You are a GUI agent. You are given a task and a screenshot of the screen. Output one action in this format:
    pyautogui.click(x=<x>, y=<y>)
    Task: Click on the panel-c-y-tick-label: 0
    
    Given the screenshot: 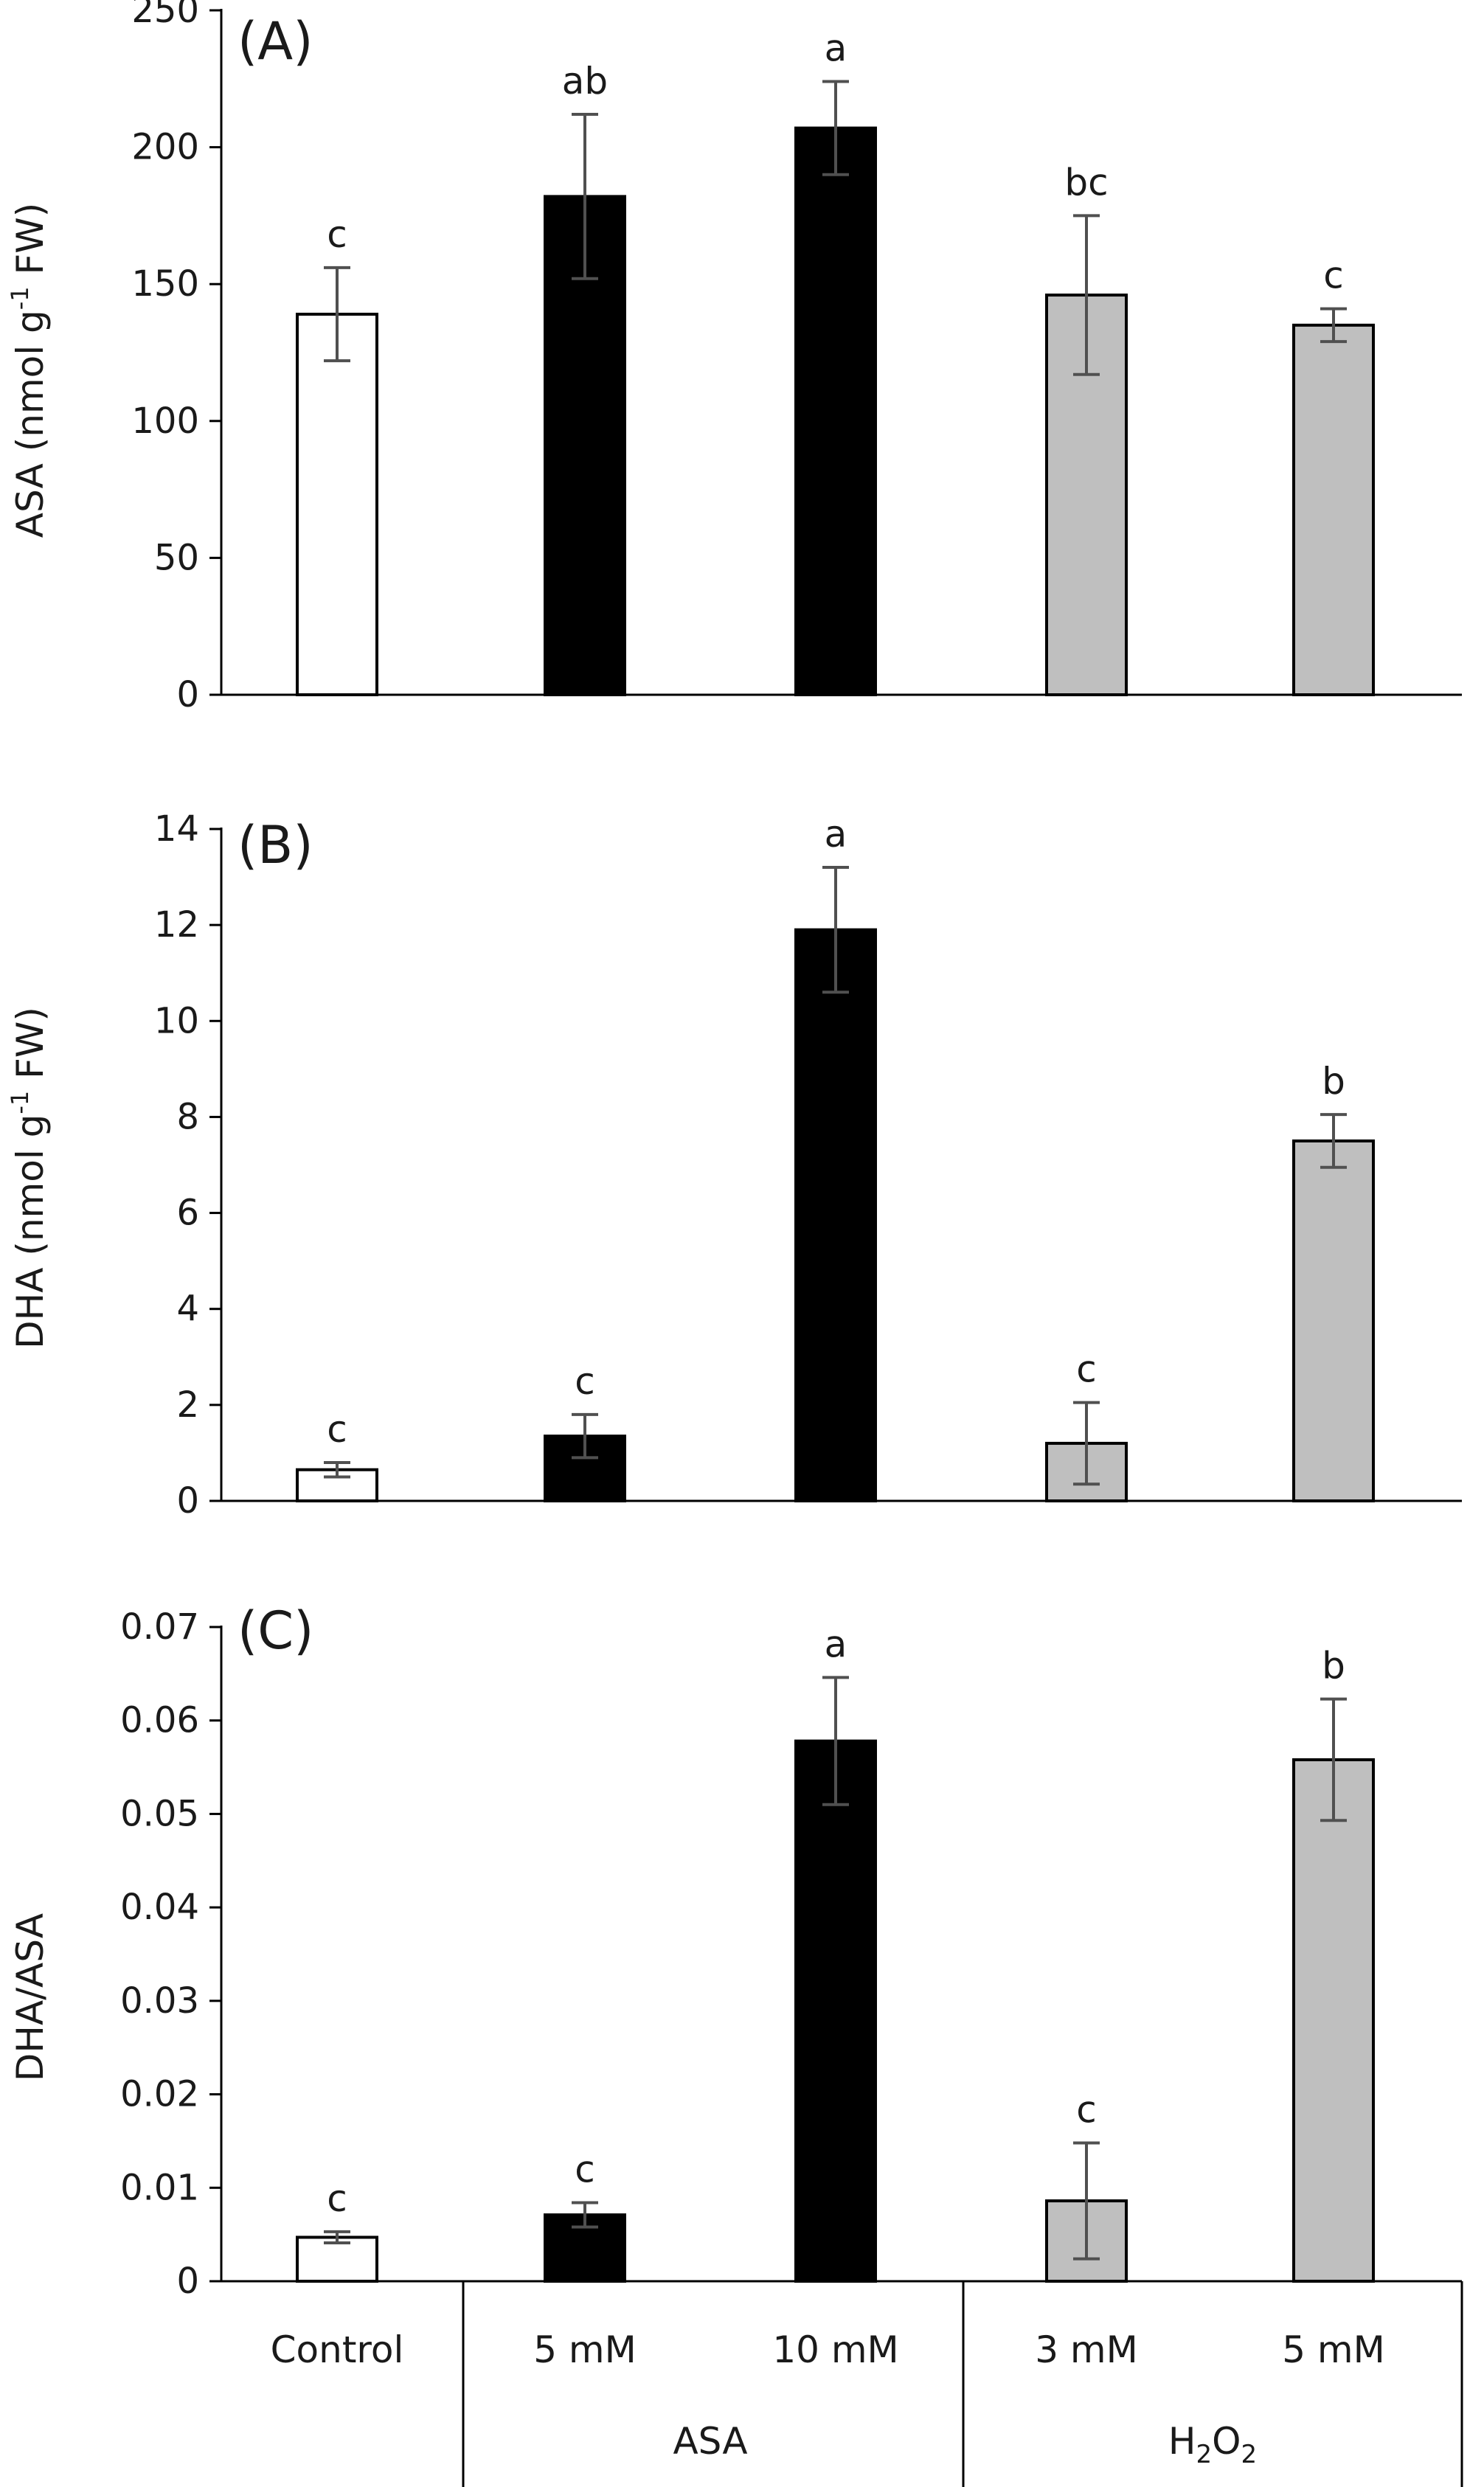 What is the action you would take?
    pyautogui.click(x=187, y=2281)
    